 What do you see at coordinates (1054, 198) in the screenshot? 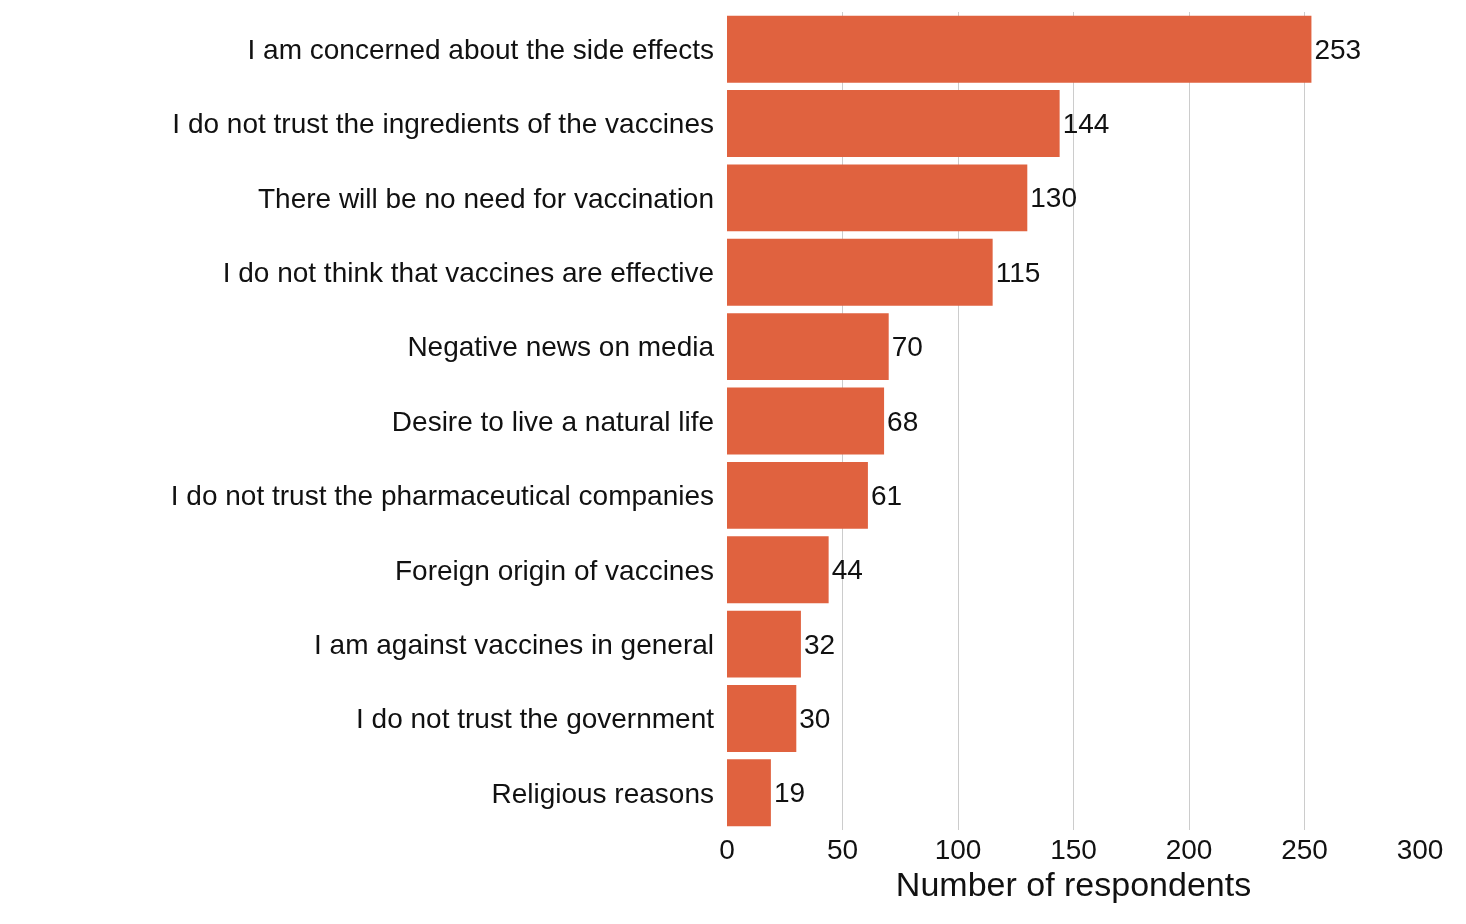
I see `data-label: 130` at bounding box center [1054, 198].